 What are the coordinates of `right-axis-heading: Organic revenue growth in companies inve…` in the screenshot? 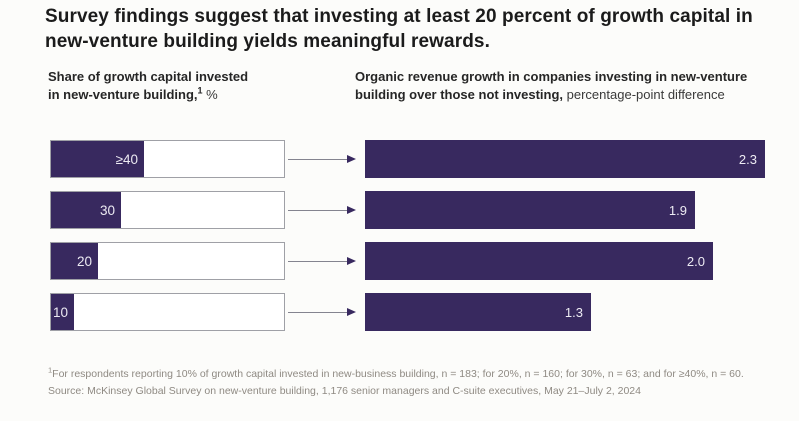 It's located at (575, 86).